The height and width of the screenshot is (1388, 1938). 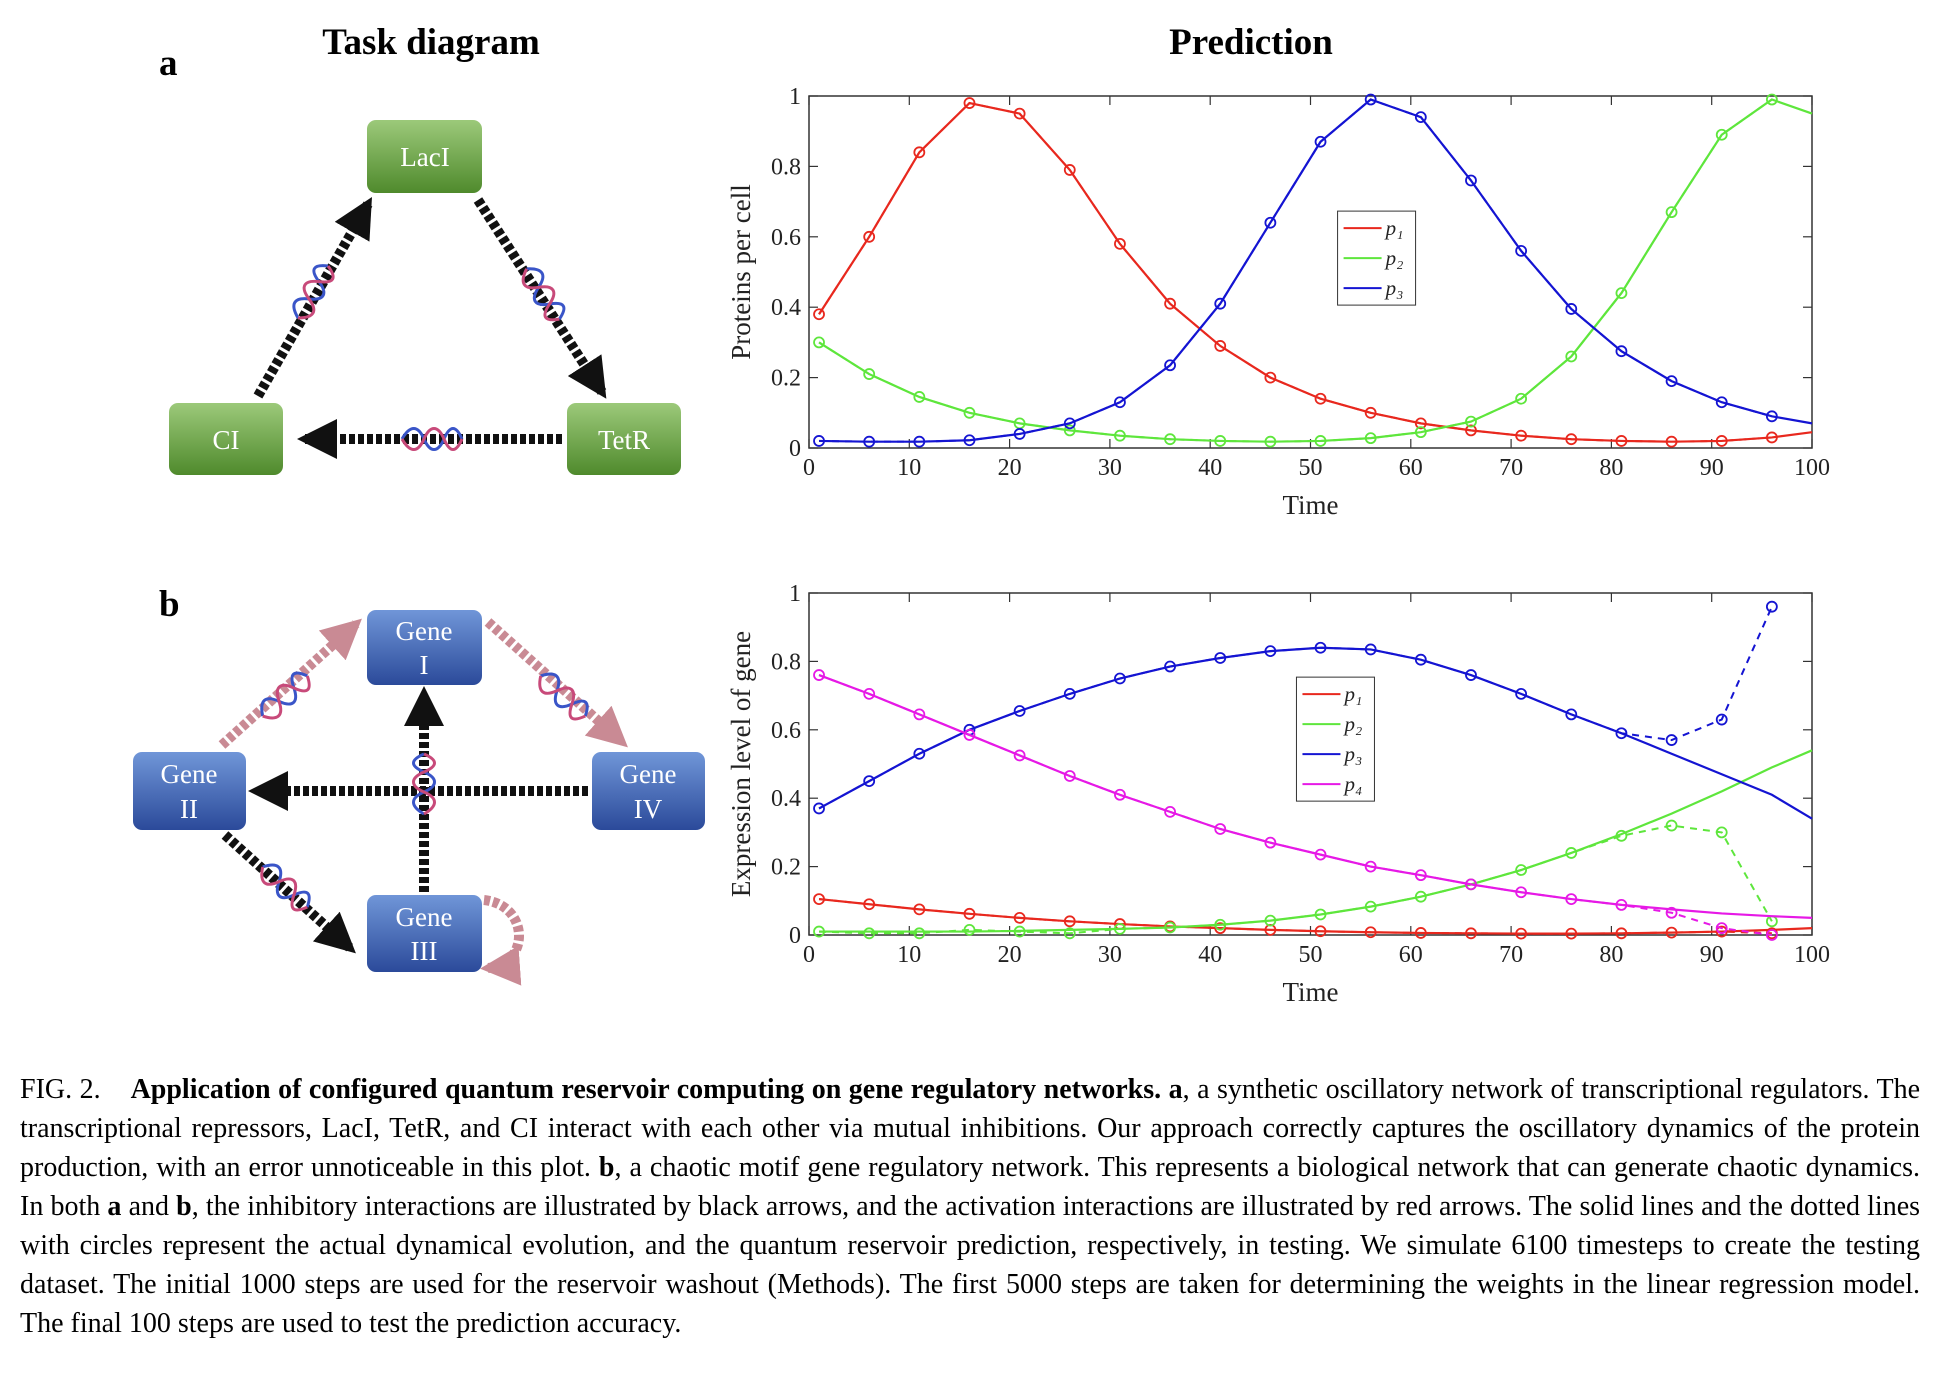 I want to click on node-label: I, so click(x=424, y=665).